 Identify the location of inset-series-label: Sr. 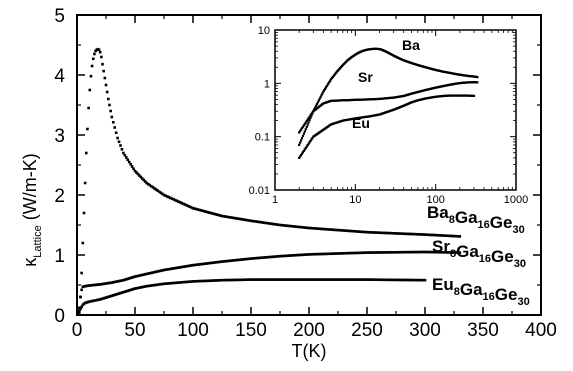
(365, 77).